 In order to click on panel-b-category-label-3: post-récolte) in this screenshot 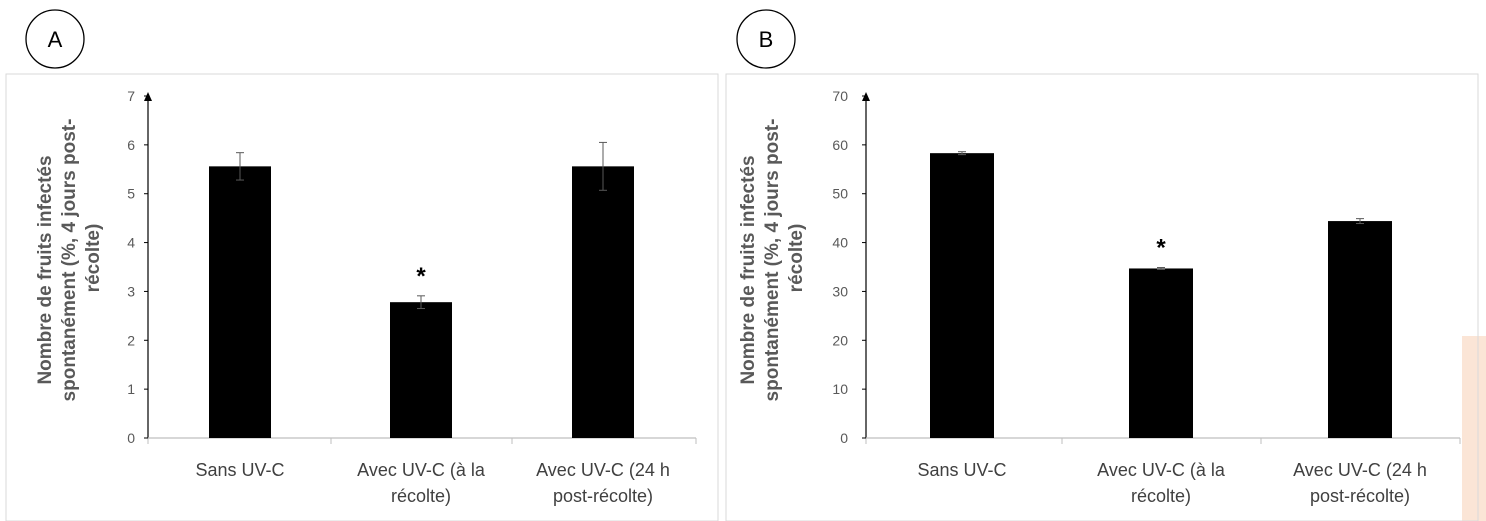, I will do `click(1360, 496)`.